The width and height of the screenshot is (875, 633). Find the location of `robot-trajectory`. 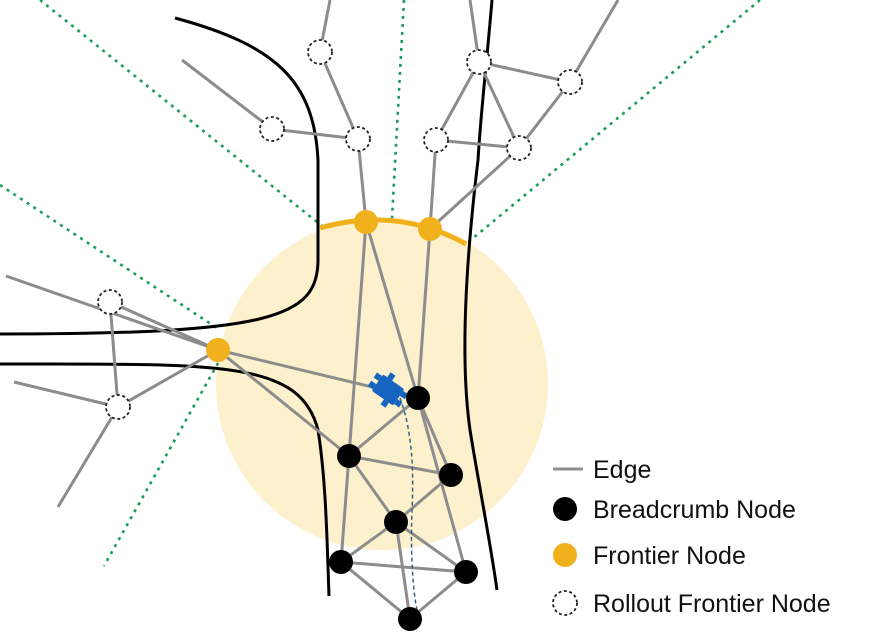

robot-trajectory is located at coordinates (409, 506).